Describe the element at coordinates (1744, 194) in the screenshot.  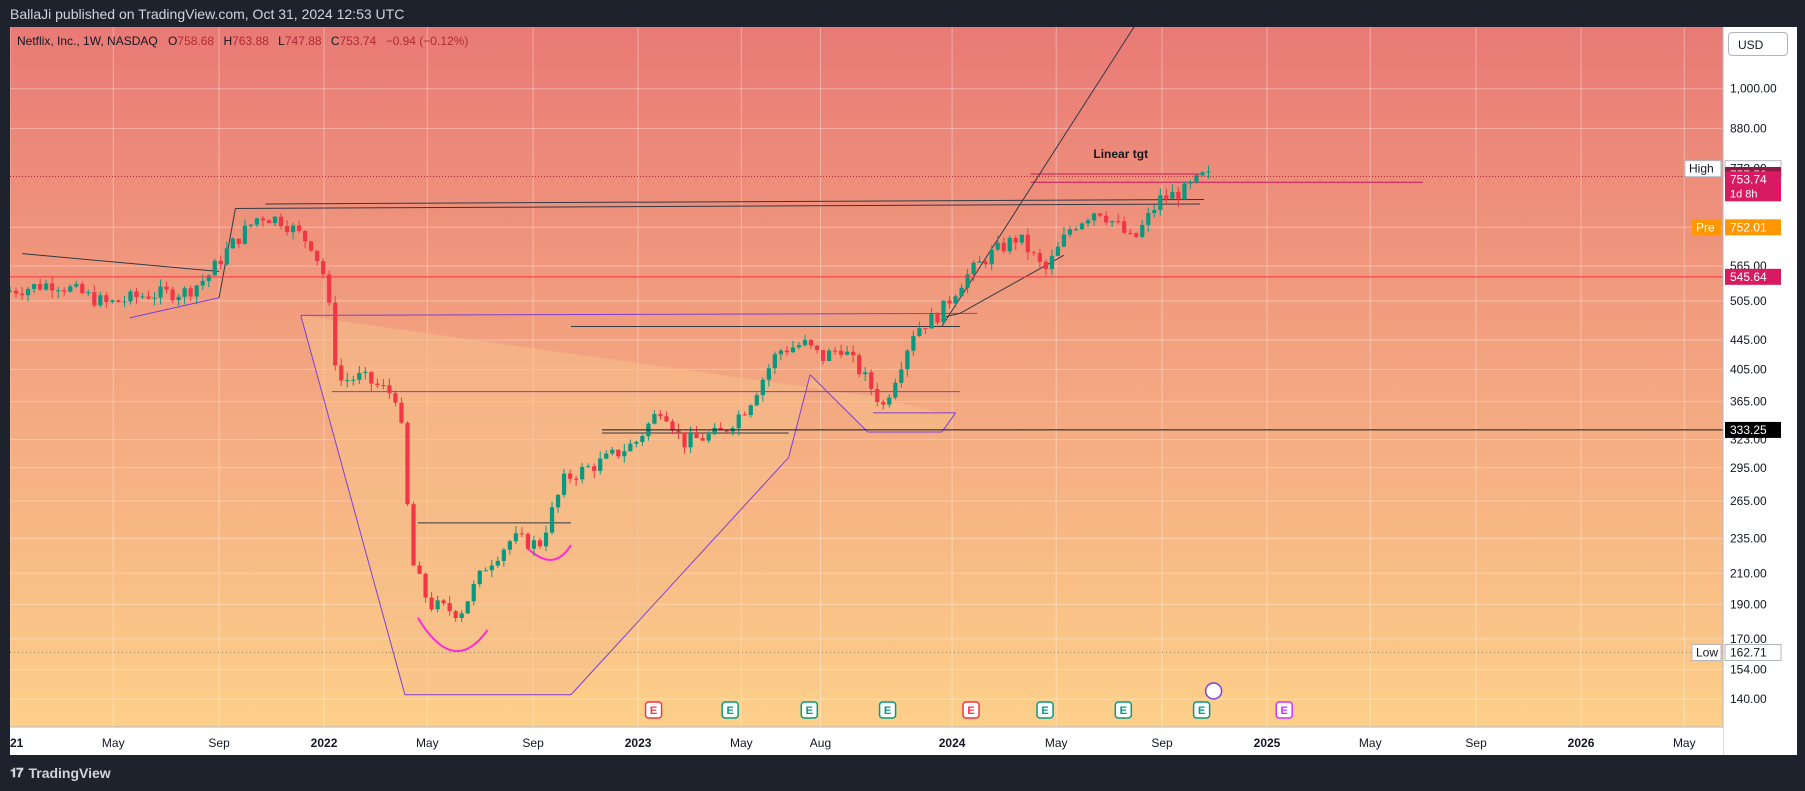
I see `price-badge-countdown: 1d 8h` at that location.